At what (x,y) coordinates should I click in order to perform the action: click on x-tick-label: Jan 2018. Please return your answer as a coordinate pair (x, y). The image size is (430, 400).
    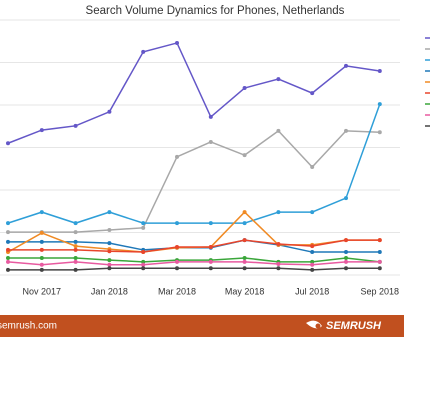
    Looking at the image, I should click on (109, 291).